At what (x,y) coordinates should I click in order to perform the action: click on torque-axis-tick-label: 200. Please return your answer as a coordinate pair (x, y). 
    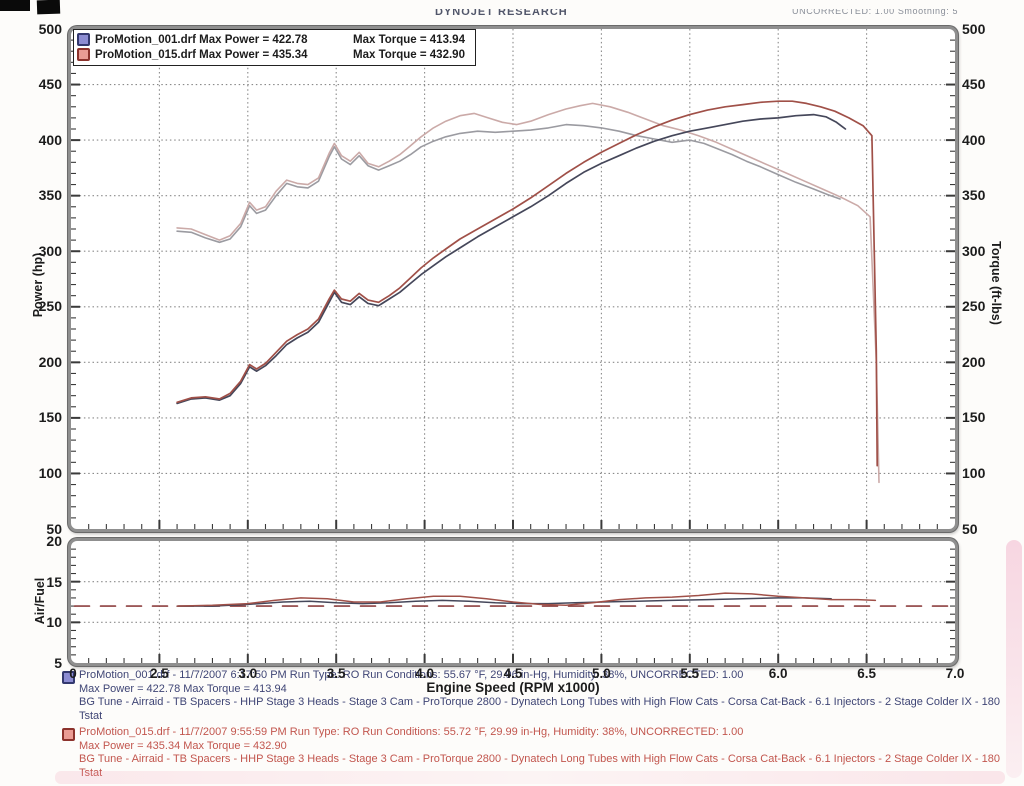
    Looking at the image, I should click on (974, 361).